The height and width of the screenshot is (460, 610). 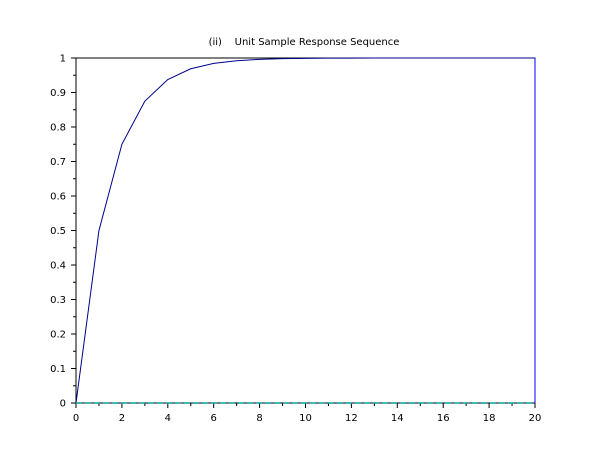 I want to click on y-tick-label: 0.6, so click(x=58, y=197).